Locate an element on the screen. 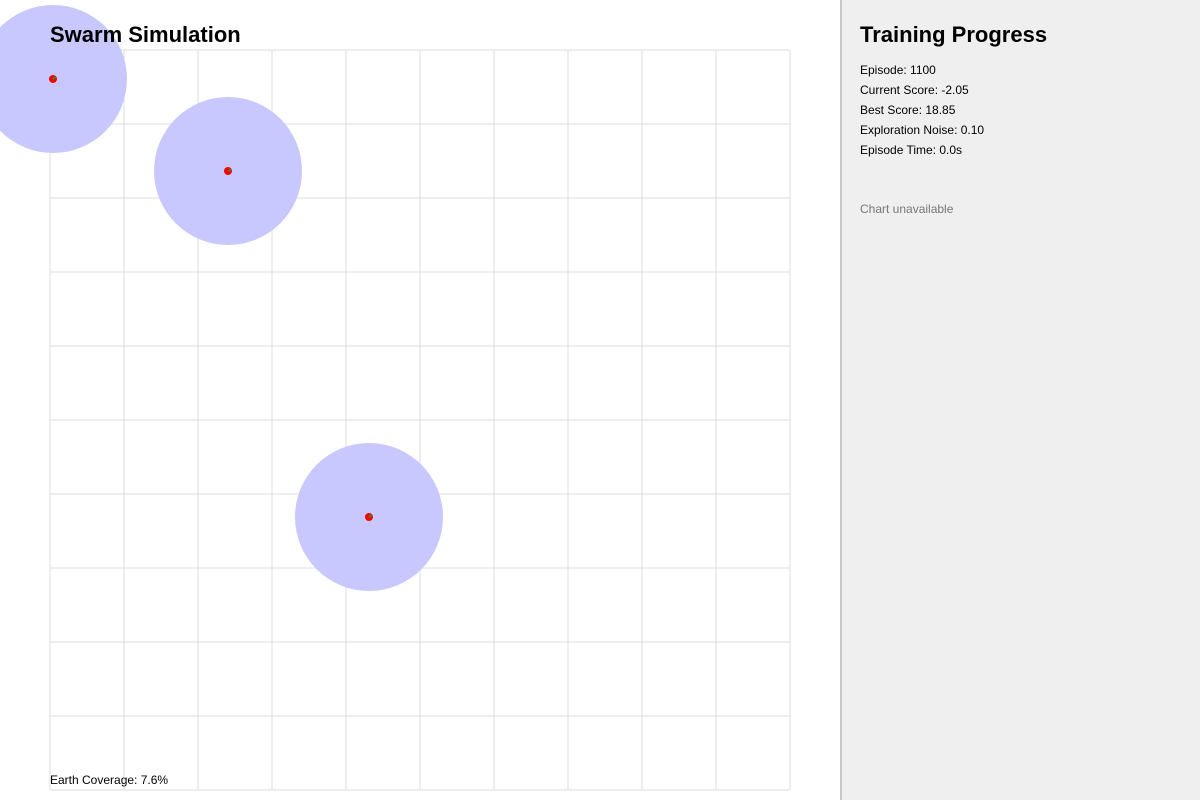 This screenshot has height=800, width=1200. stat-episode: Episode: 1100 is located at coordinates (898, 70).